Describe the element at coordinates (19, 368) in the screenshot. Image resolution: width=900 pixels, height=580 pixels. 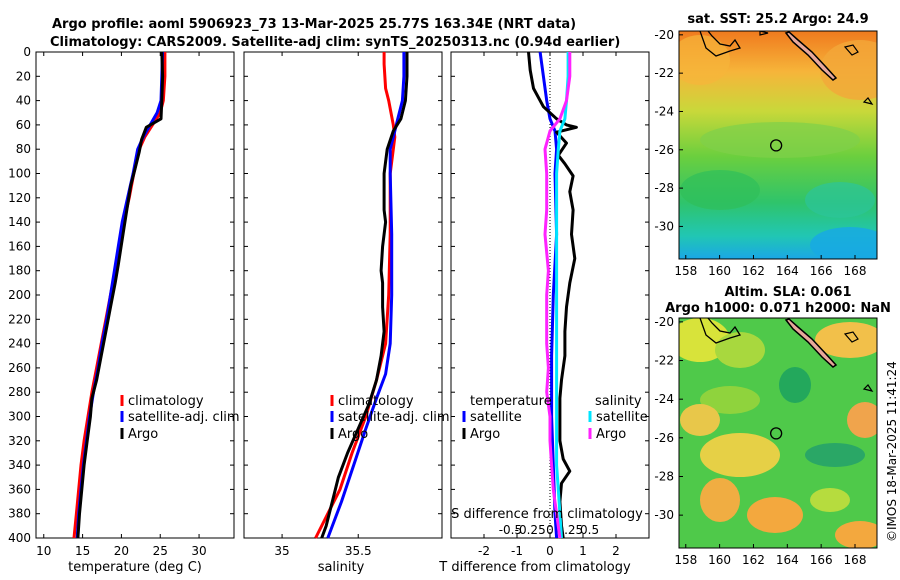
I see `depth-tick-label: 260` at that location.